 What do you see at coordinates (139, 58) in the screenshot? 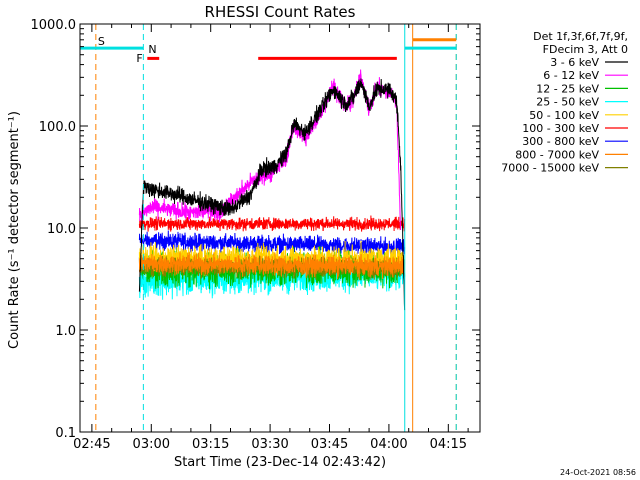
I see `annotation-f: F` at bounding box center [139, 58].